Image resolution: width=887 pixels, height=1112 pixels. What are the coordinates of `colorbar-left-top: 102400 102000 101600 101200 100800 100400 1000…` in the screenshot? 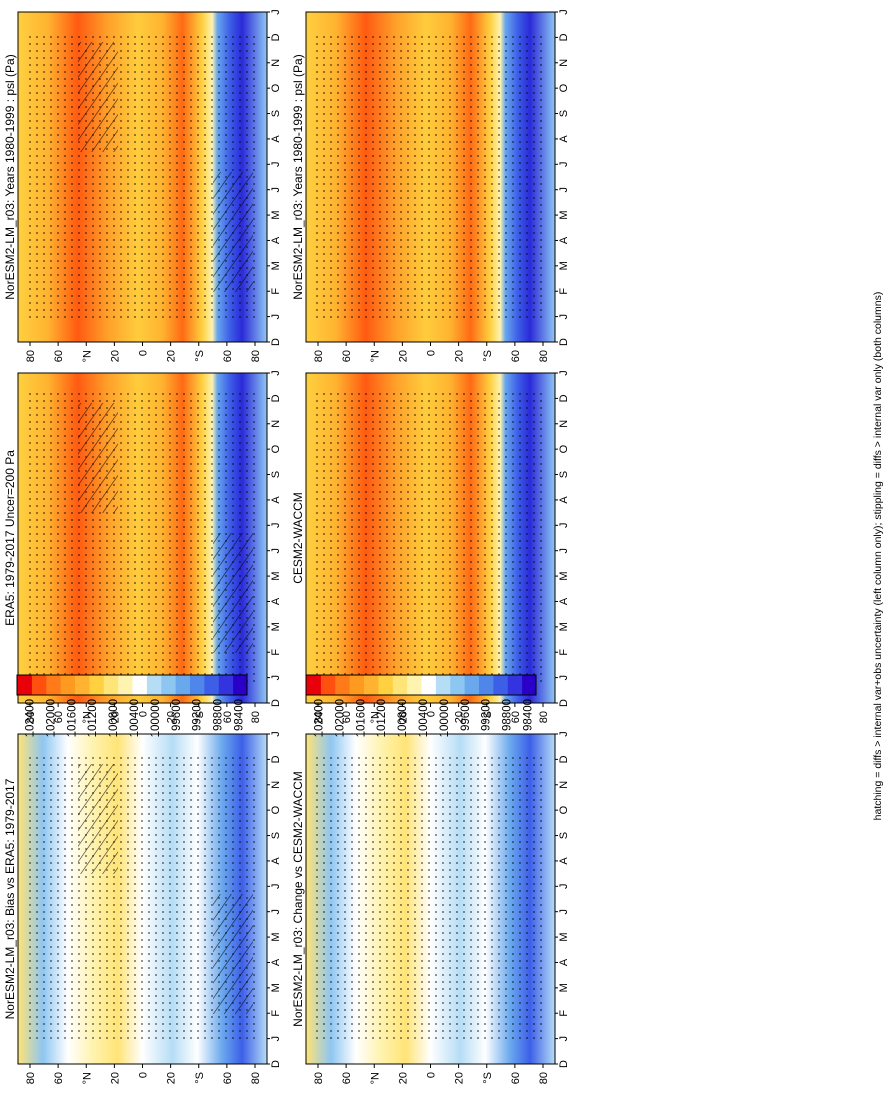 It's located at (132, 705).